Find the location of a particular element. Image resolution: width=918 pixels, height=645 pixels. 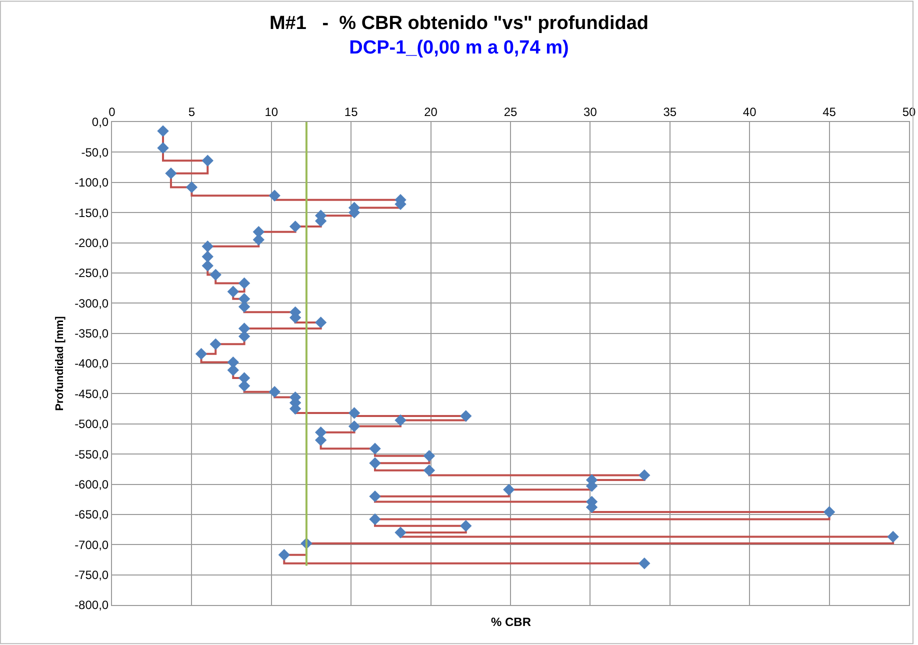

y-tick-label: -50,0 is located at coordinates (95, 152).